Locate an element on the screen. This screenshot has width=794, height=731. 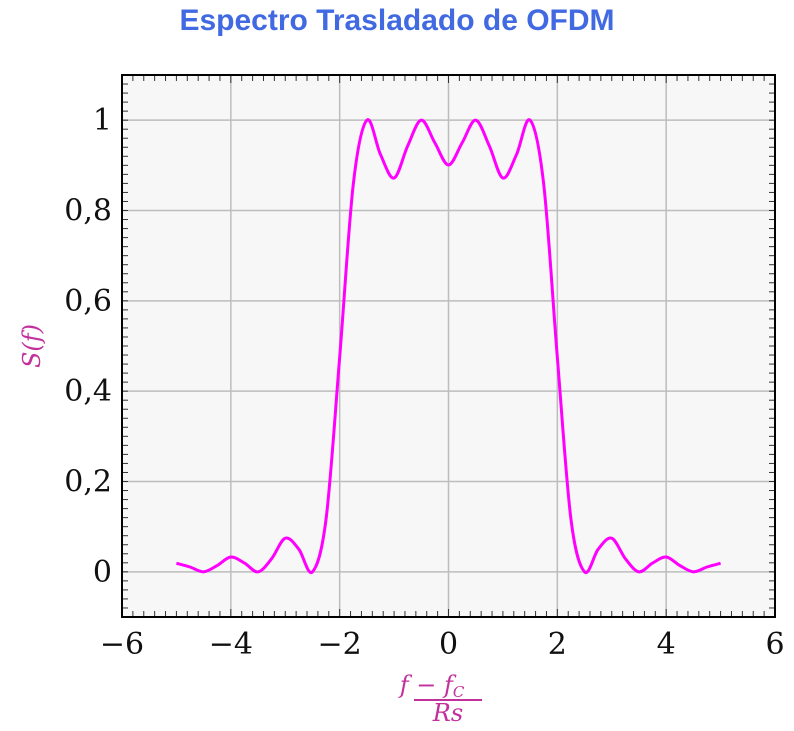
x-tick-label: 2 is located at coordinates (557, 644).